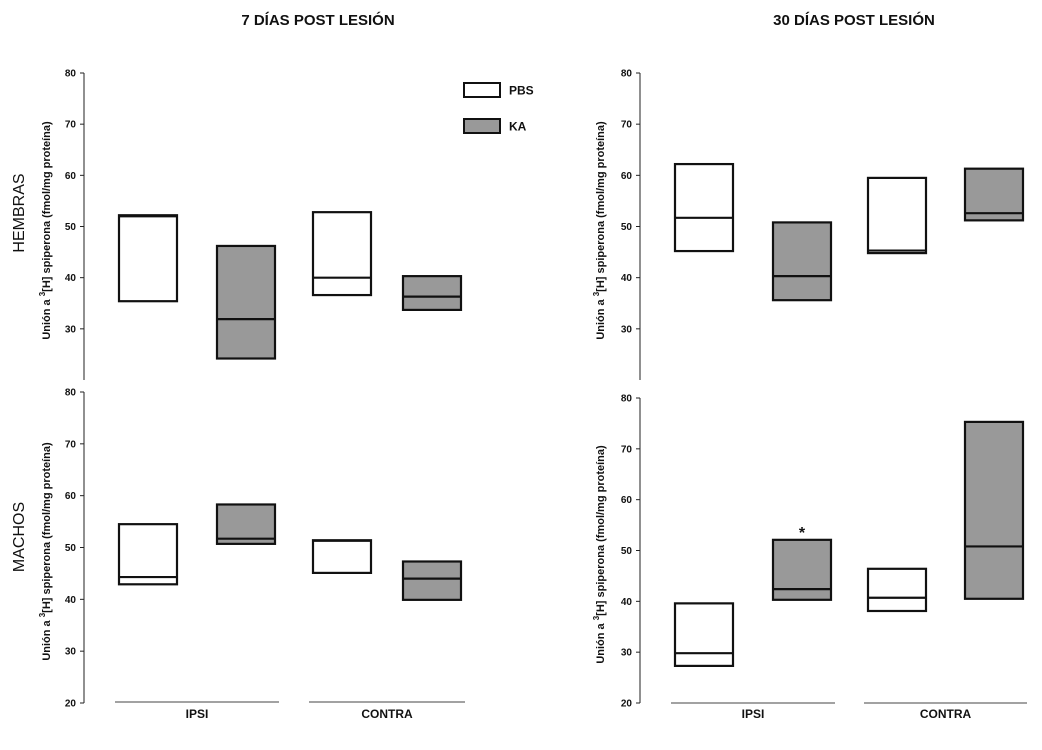 This screenshot has width=1042, height=750. I want to click on significance-marker: *, so click(802, 533).